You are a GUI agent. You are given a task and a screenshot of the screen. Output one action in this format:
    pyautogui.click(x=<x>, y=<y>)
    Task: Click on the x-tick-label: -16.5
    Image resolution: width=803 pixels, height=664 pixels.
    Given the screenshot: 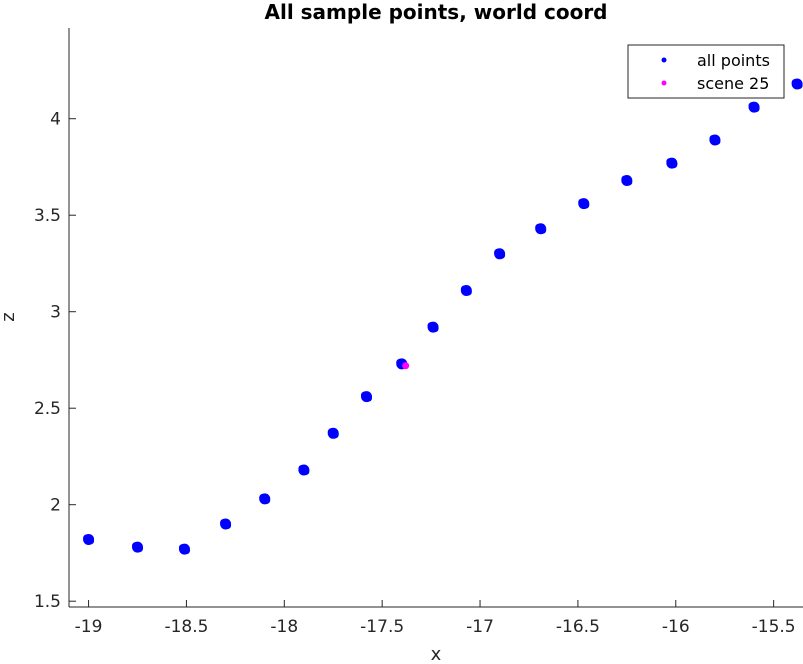 What is the action you would take?
    pyautogui.click(x=578, y=627)
    